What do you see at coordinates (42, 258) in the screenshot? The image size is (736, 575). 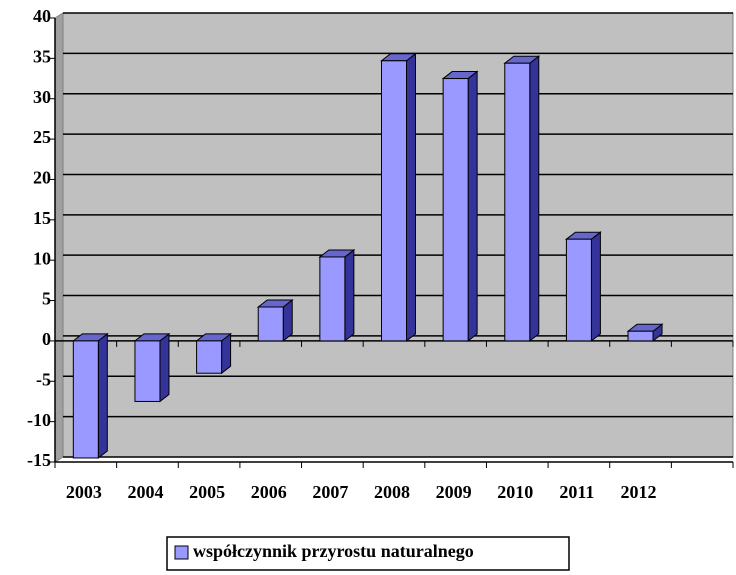 I see `y-tick-label: 10` at bounding box center [42, 258].